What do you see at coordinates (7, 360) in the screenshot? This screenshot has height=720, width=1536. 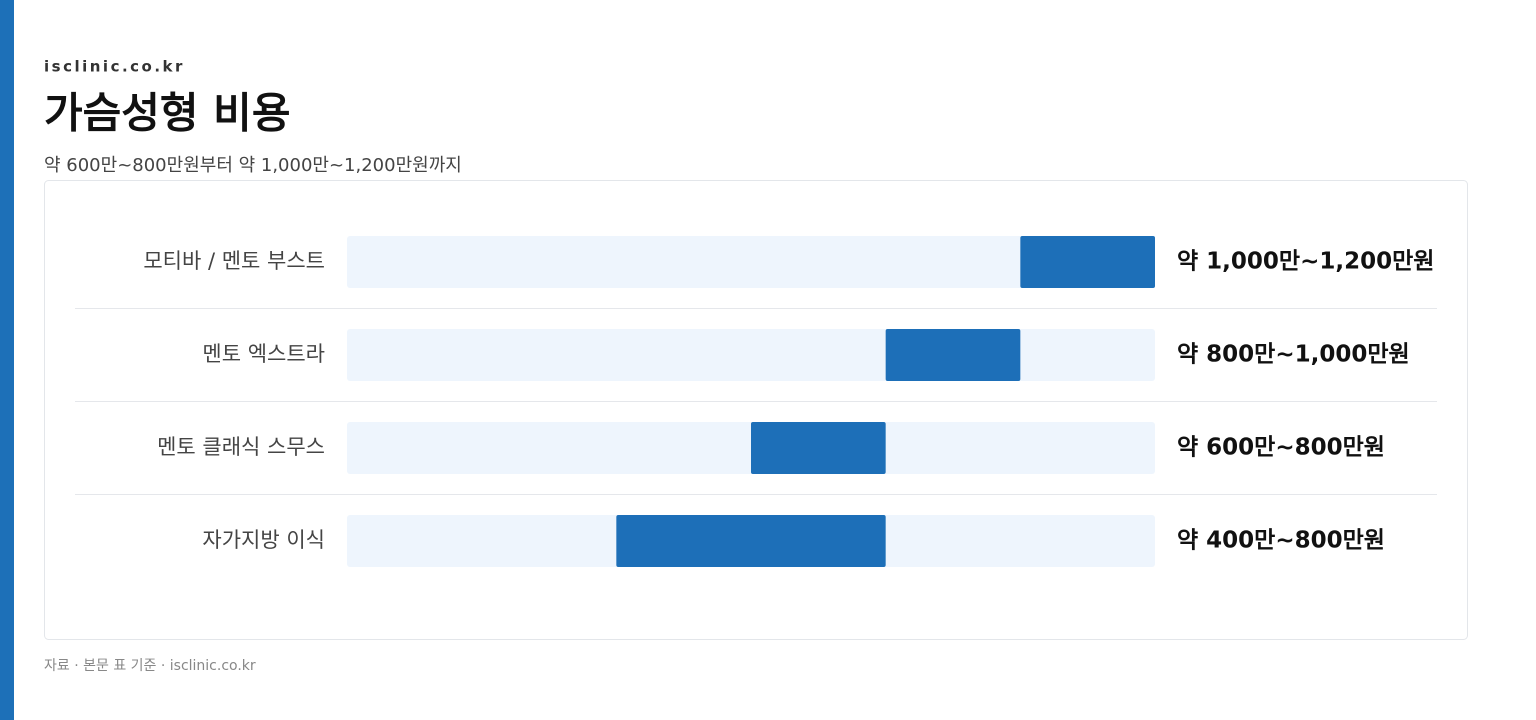 I see `accent-bar` at bounding box center [7, 360].